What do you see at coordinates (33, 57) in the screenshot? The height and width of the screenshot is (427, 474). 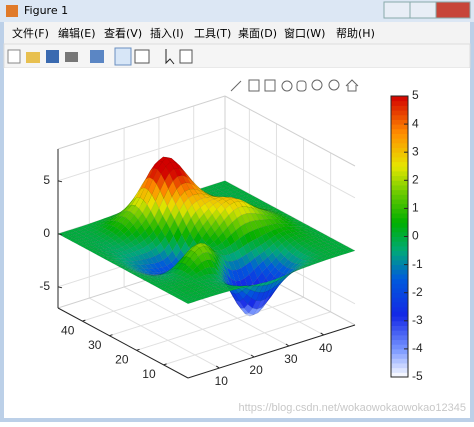 I see `open-icon` at bounding box center [33, 57].